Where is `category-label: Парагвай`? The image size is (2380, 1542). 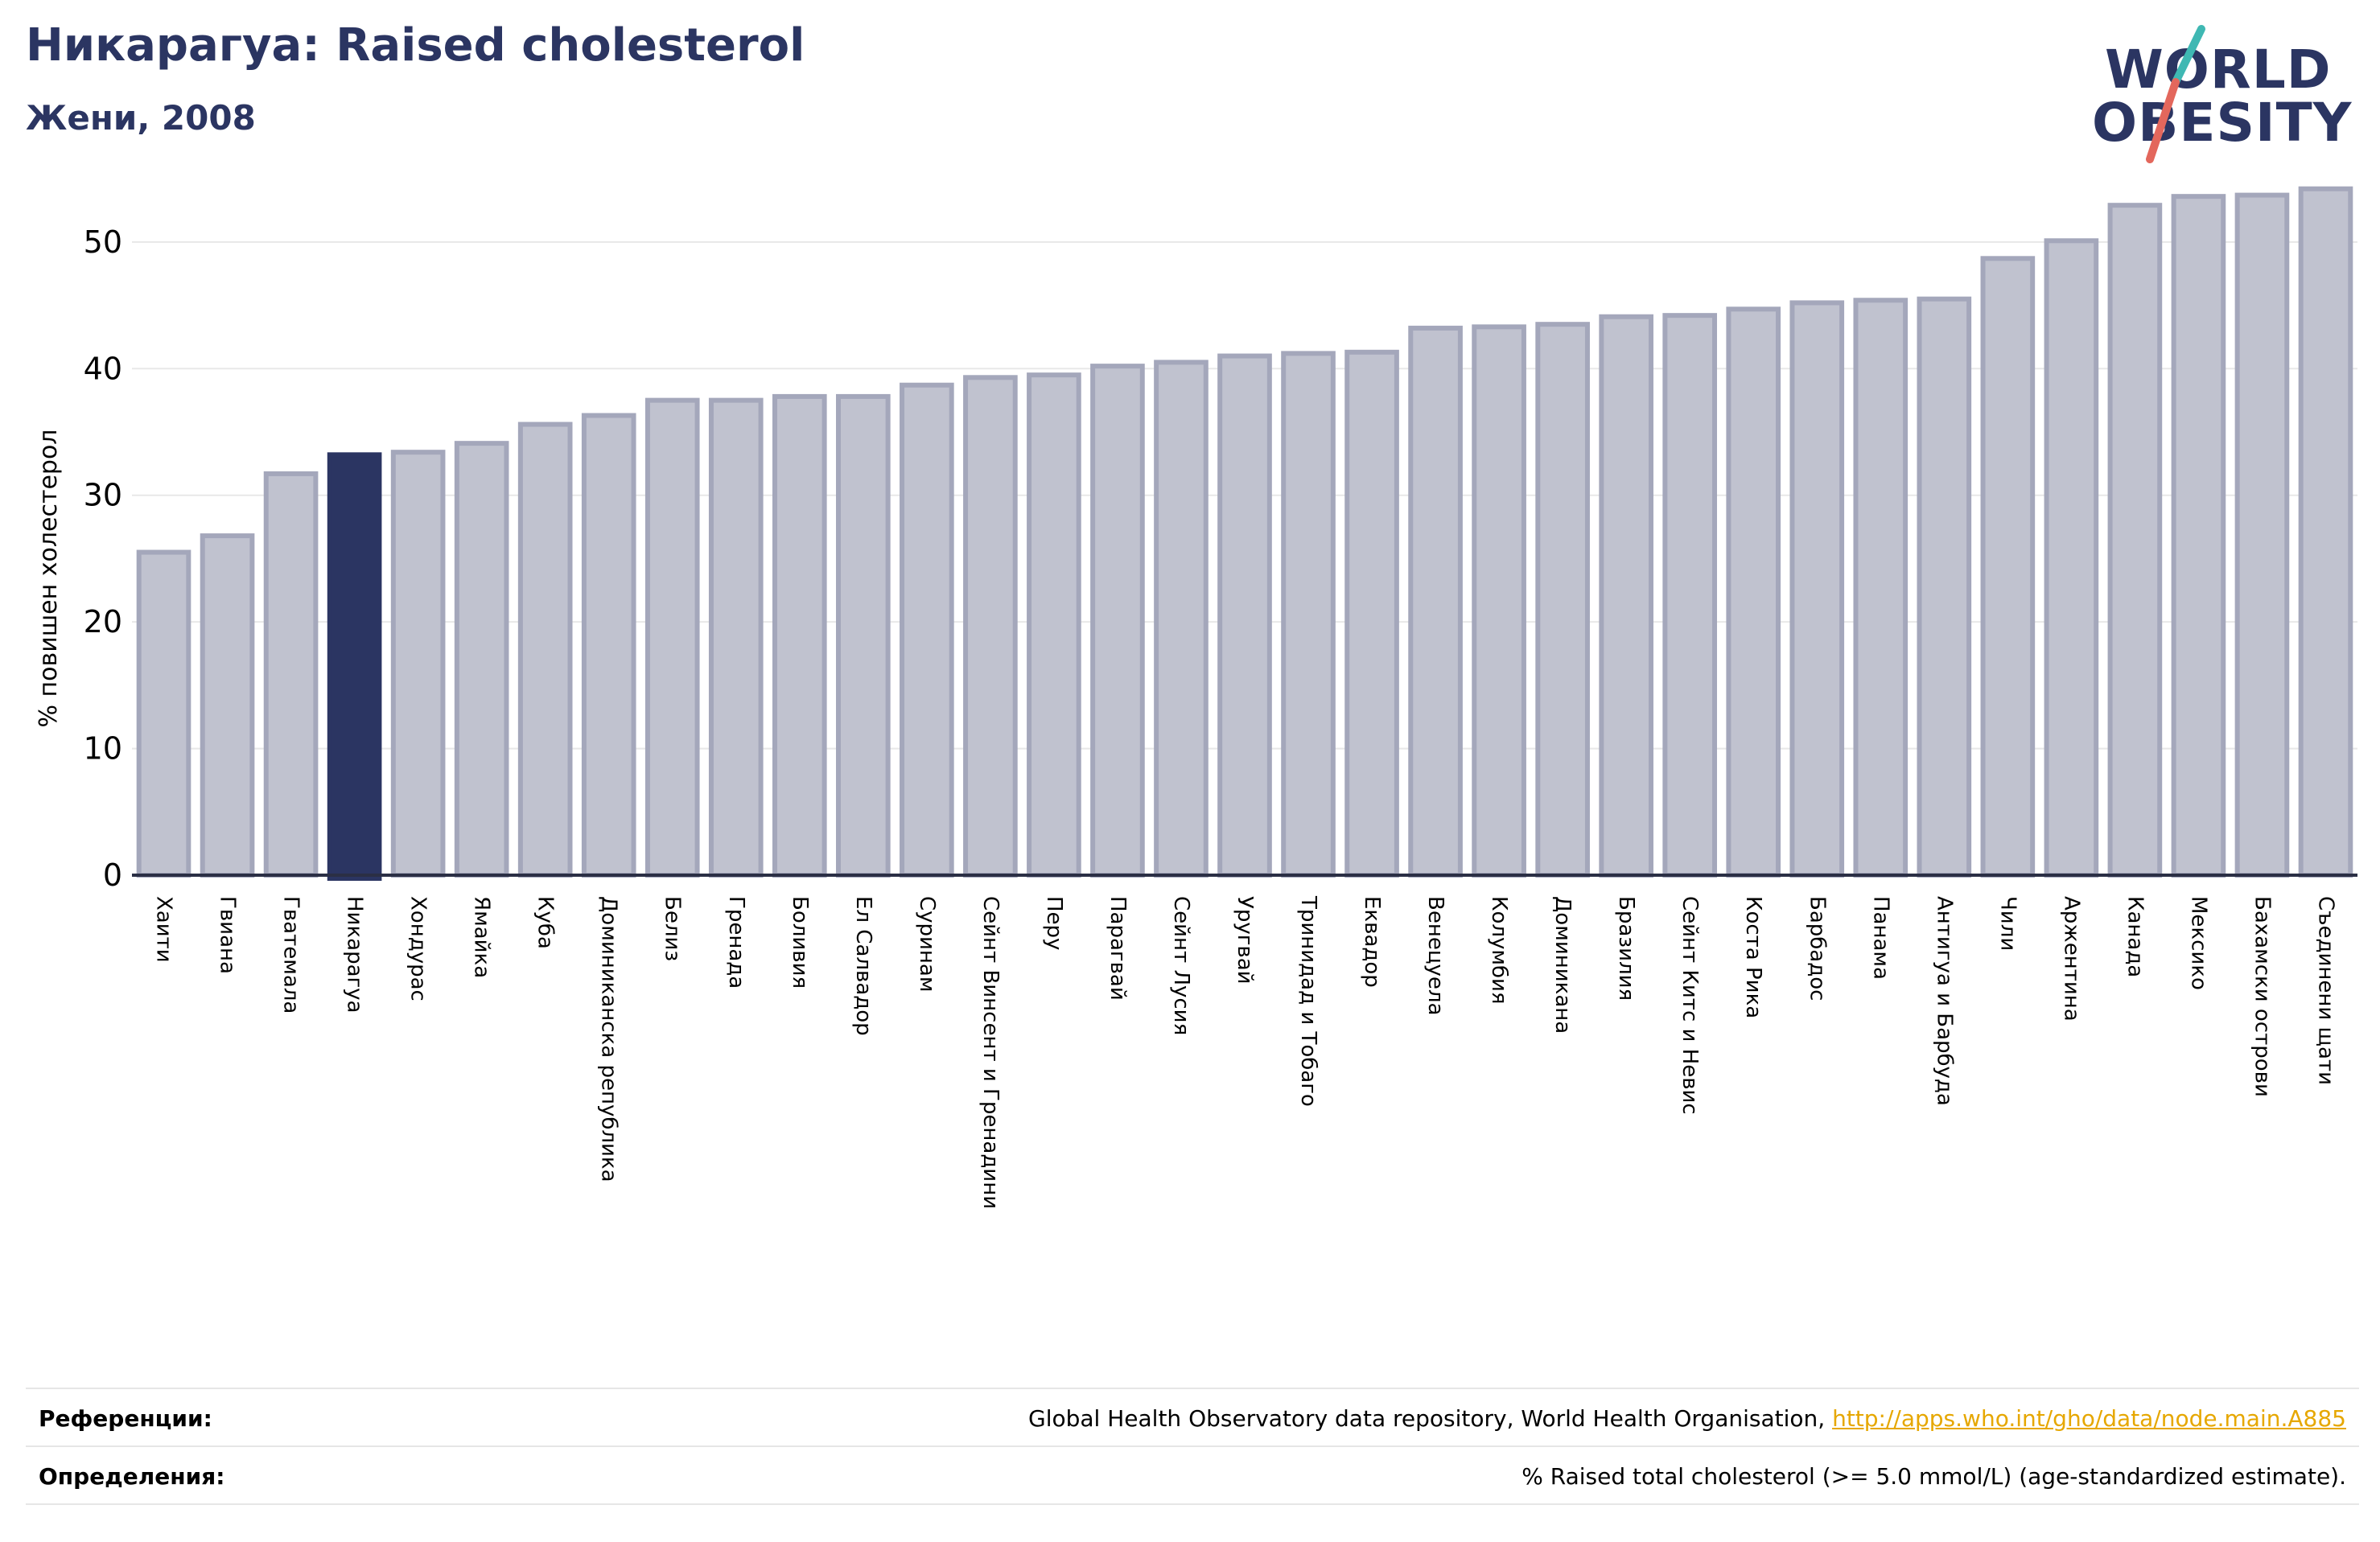 category-label: Парагвай is located at coordinates (1118, 948).